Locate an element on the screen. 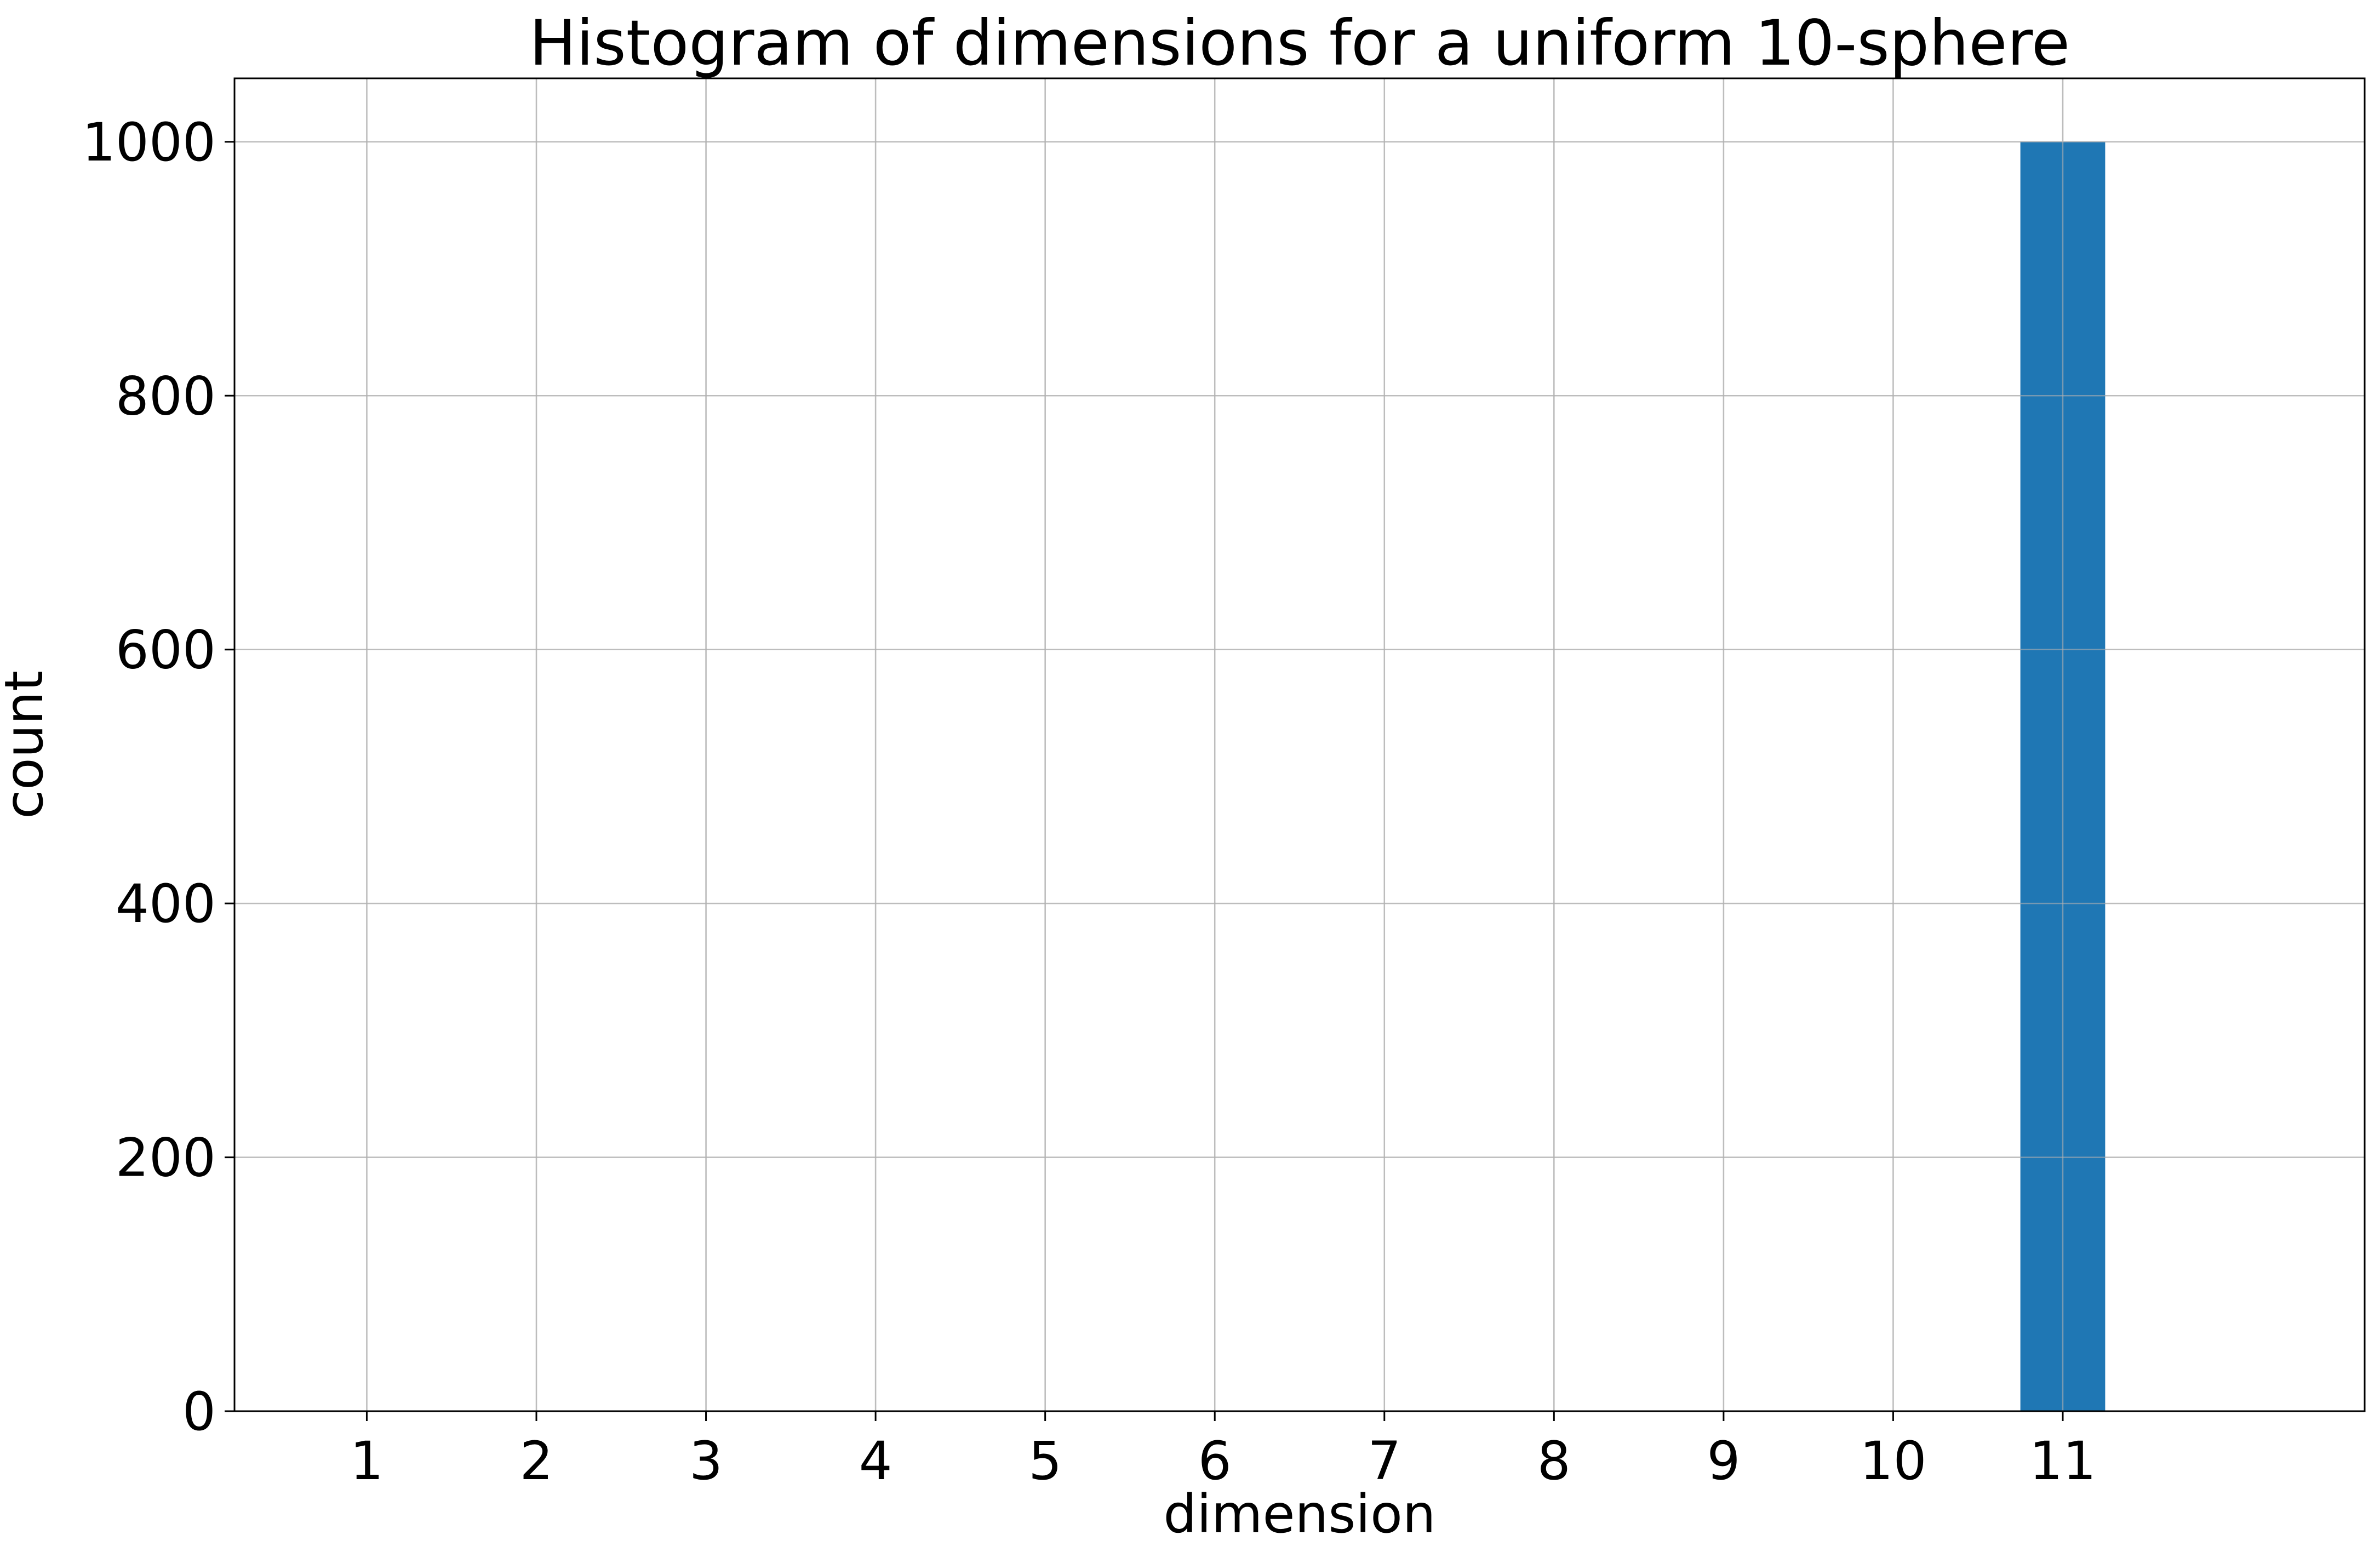  x-axis-label: dimension is located at coordinates (1299, 1514).